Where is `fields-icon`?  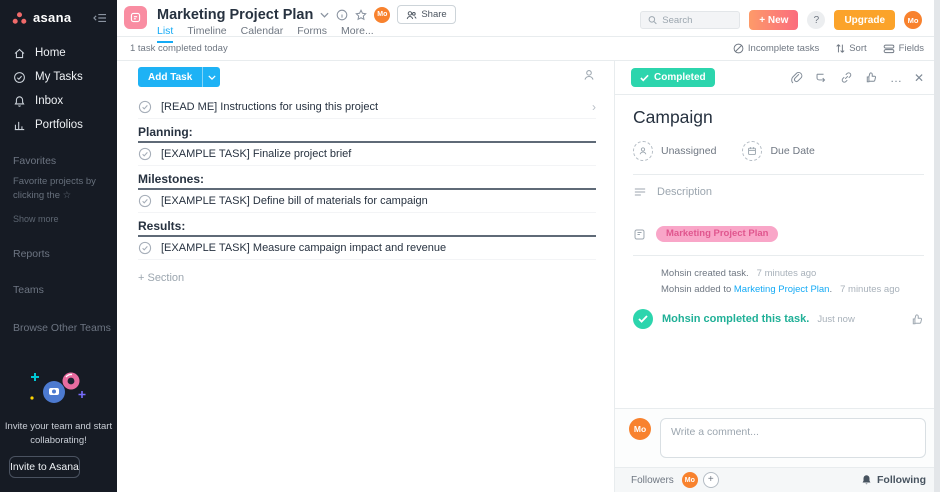
fields-icon is located at coordinates (888, 49).